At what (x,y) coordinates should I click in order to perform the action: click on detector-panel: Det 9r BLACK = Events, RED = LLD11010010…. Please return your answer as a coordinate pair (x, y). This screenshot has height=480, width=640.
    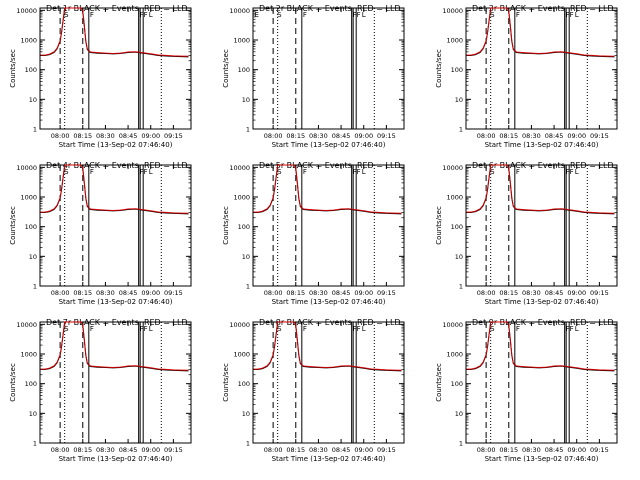
    Looking at the image, I should click on (526, 390).